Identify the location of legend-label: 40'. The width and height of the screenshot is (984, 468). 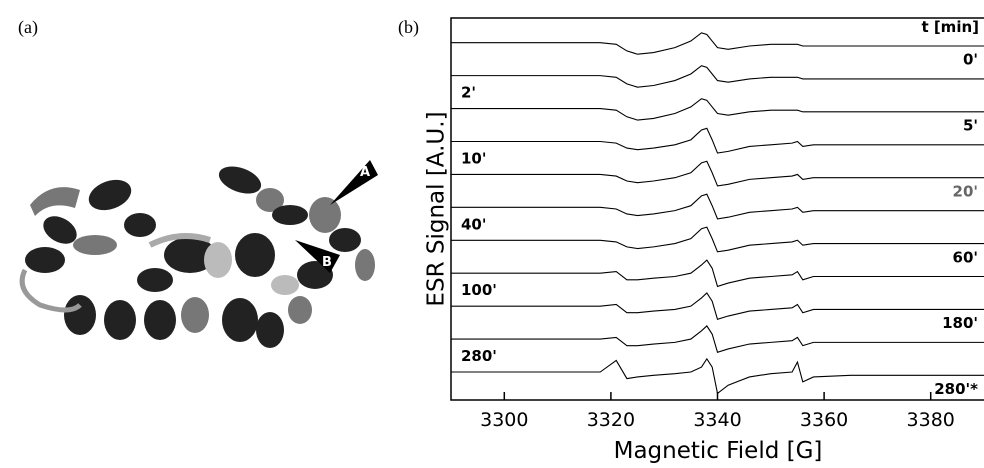
(473, 224).